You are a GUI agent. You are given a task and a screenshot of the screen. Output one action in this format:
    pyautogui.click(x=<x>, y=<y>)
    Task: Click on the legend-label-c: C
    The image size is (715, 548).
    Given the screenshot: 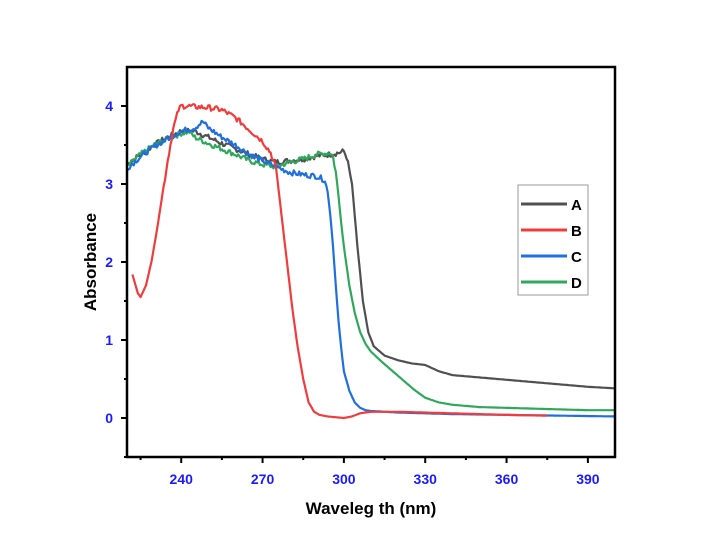 What is the action you would take?
    pyautogui.click(x=576, y=257)
    